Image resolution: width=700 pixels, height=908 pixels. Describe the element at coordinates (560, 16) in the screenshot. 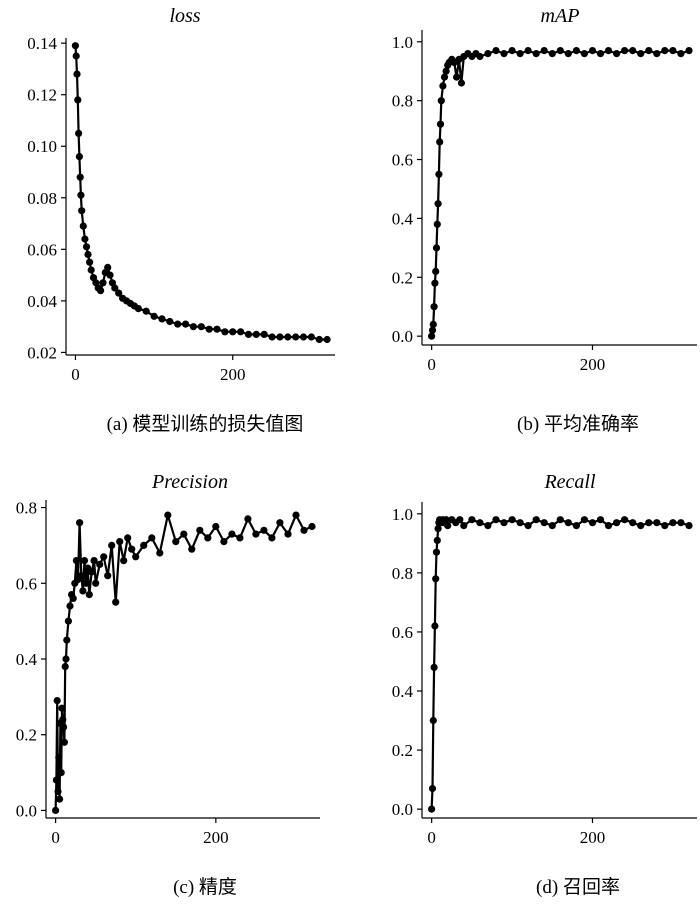

I see `panel-title: mAP` at that location.